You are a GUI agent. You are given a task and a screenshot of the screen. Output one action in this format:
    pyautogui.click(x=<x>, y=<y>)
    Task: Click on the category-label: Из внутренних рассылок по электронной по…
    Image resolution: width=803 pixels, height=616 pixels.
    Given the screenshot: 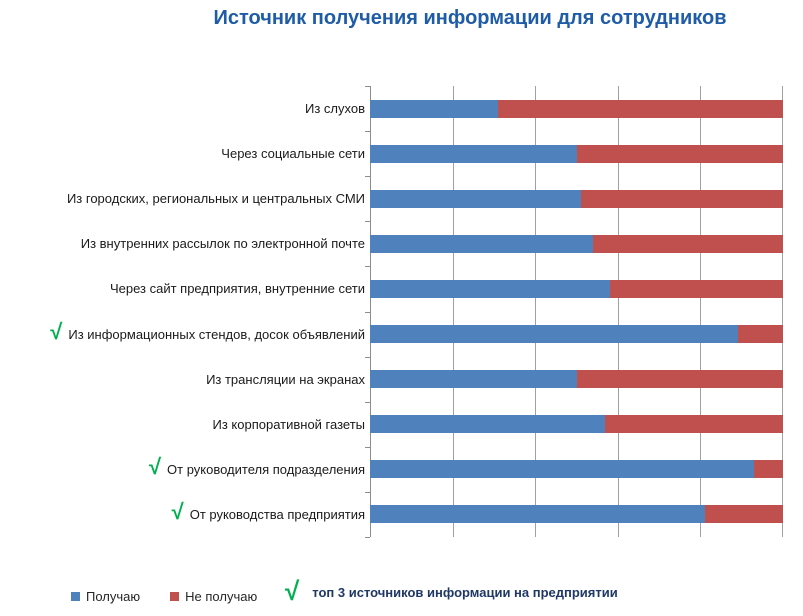 What is the action you would take?
    pyautogui.click(x=222, y=244)
    